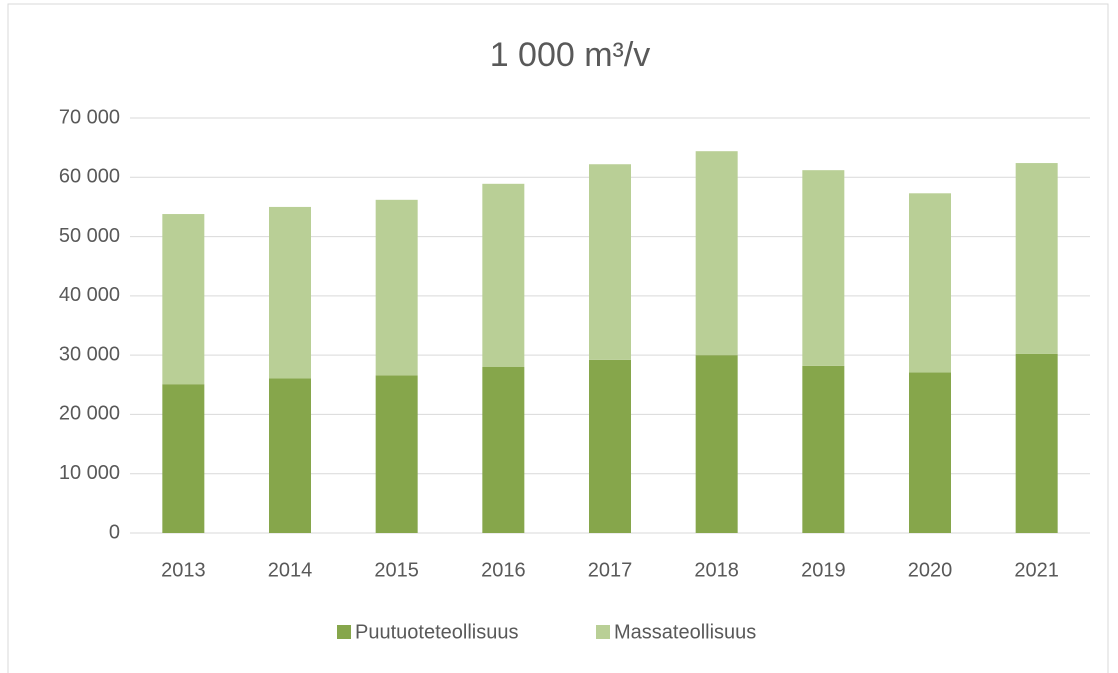 This screenshot has height=673, width=1118. What do you see at coordinates (823, 570) in the screenshot?
I see `x-tick-label: 2019` at bounding box center [823, 570].